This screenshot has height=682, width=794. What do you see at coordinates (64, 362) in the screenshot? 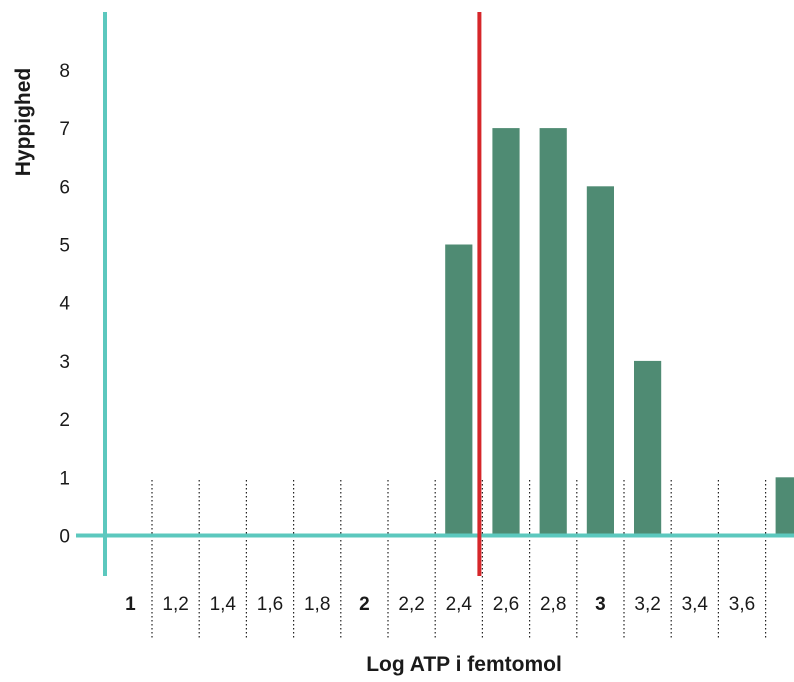
I see `y-tick-label: 3` at bounding box center [64, 362].